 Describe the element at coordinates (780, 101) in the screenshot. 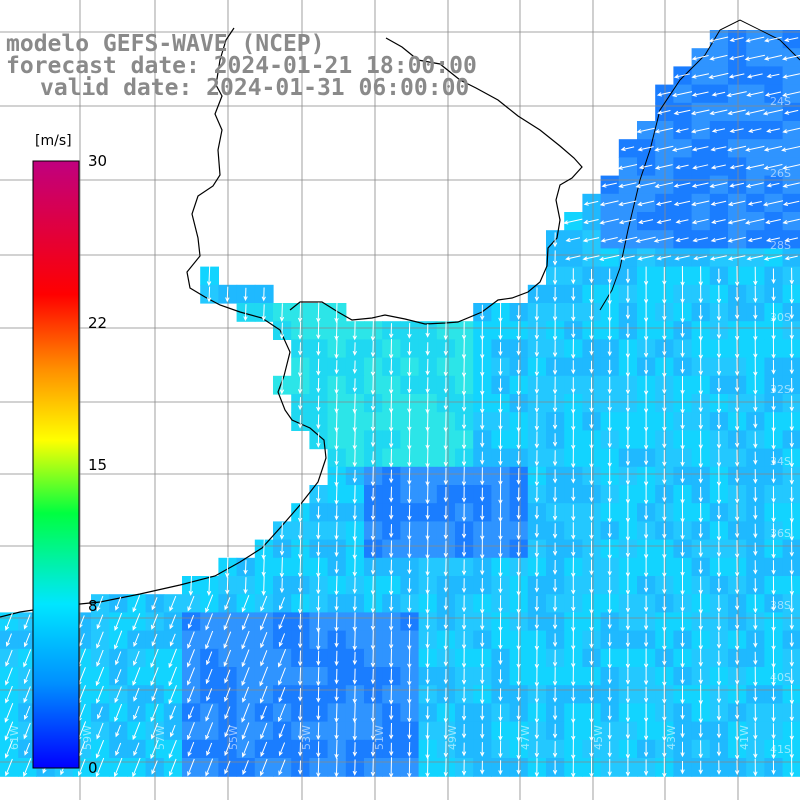

I see `latitude-label: 24S` at that location.